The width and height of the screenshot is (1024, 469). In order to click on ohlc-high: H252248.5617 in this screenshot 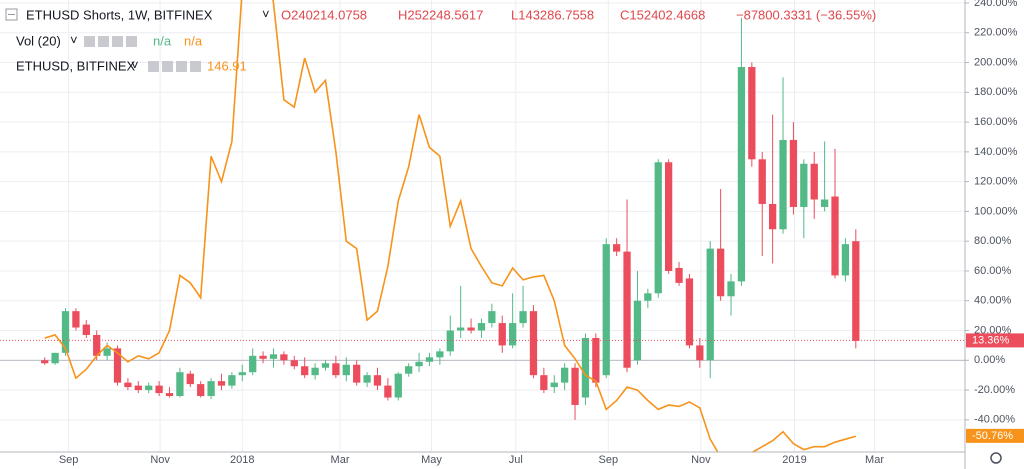, I will do `click(440, 14)`.